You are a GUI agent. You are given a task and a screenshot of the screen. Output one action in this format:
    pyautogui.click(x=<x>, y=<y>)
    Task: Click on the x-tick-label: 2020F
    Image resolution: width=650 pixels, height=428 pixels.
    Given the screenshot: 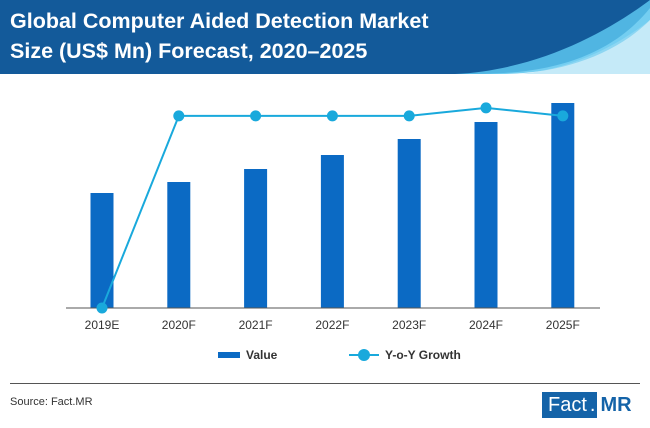 What is the action you would take?
    pyautogui.click(x=179, y=325)
    